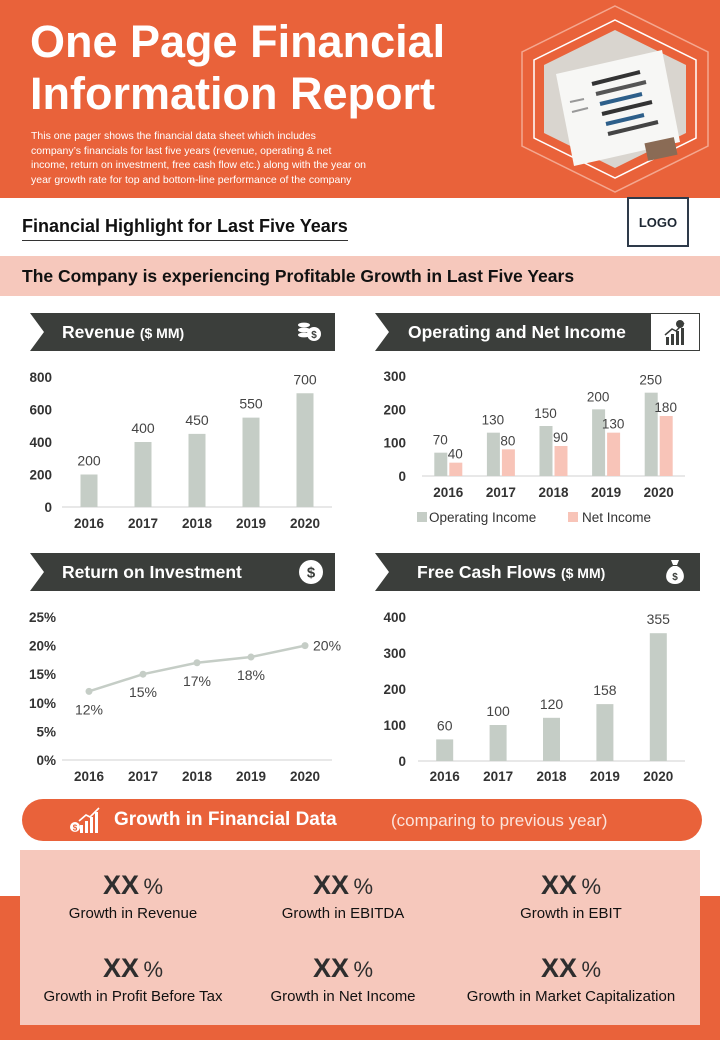  I want to click on growth-item-profit-before-tax: XX % Growth in Profit Before Tax, so click(133, 979).